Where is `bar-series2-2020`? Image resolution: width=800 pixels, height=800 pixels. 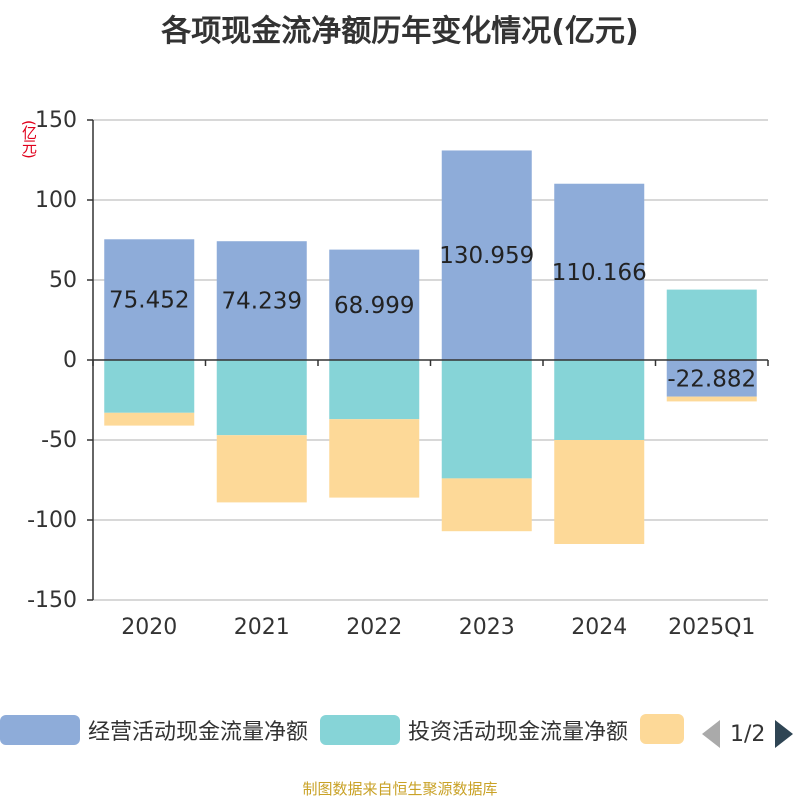
bar-series2-2020 is located at coordinates (149, 419).